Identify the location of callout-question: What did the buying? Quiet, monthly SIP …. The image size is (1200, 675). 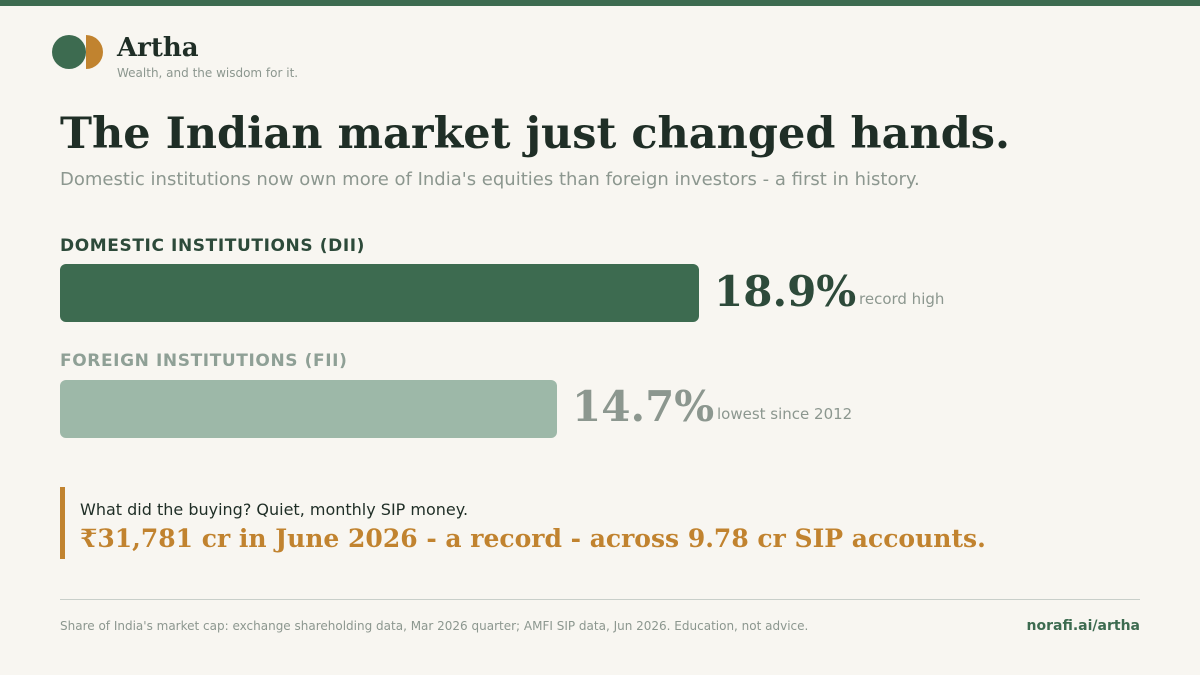
(274, 509).